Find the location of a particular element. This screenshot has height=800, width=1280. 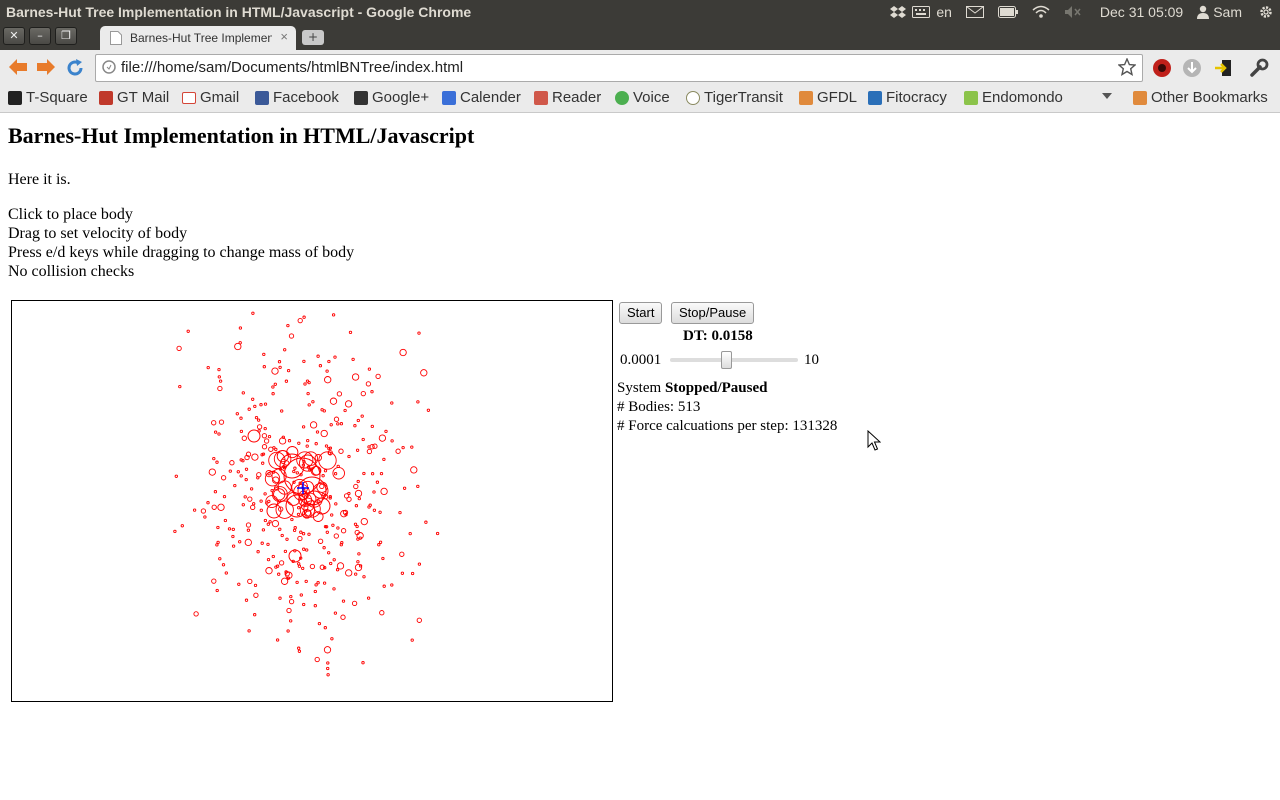

bookmark-facebook: Facebook is located at coordinates (297, 97).